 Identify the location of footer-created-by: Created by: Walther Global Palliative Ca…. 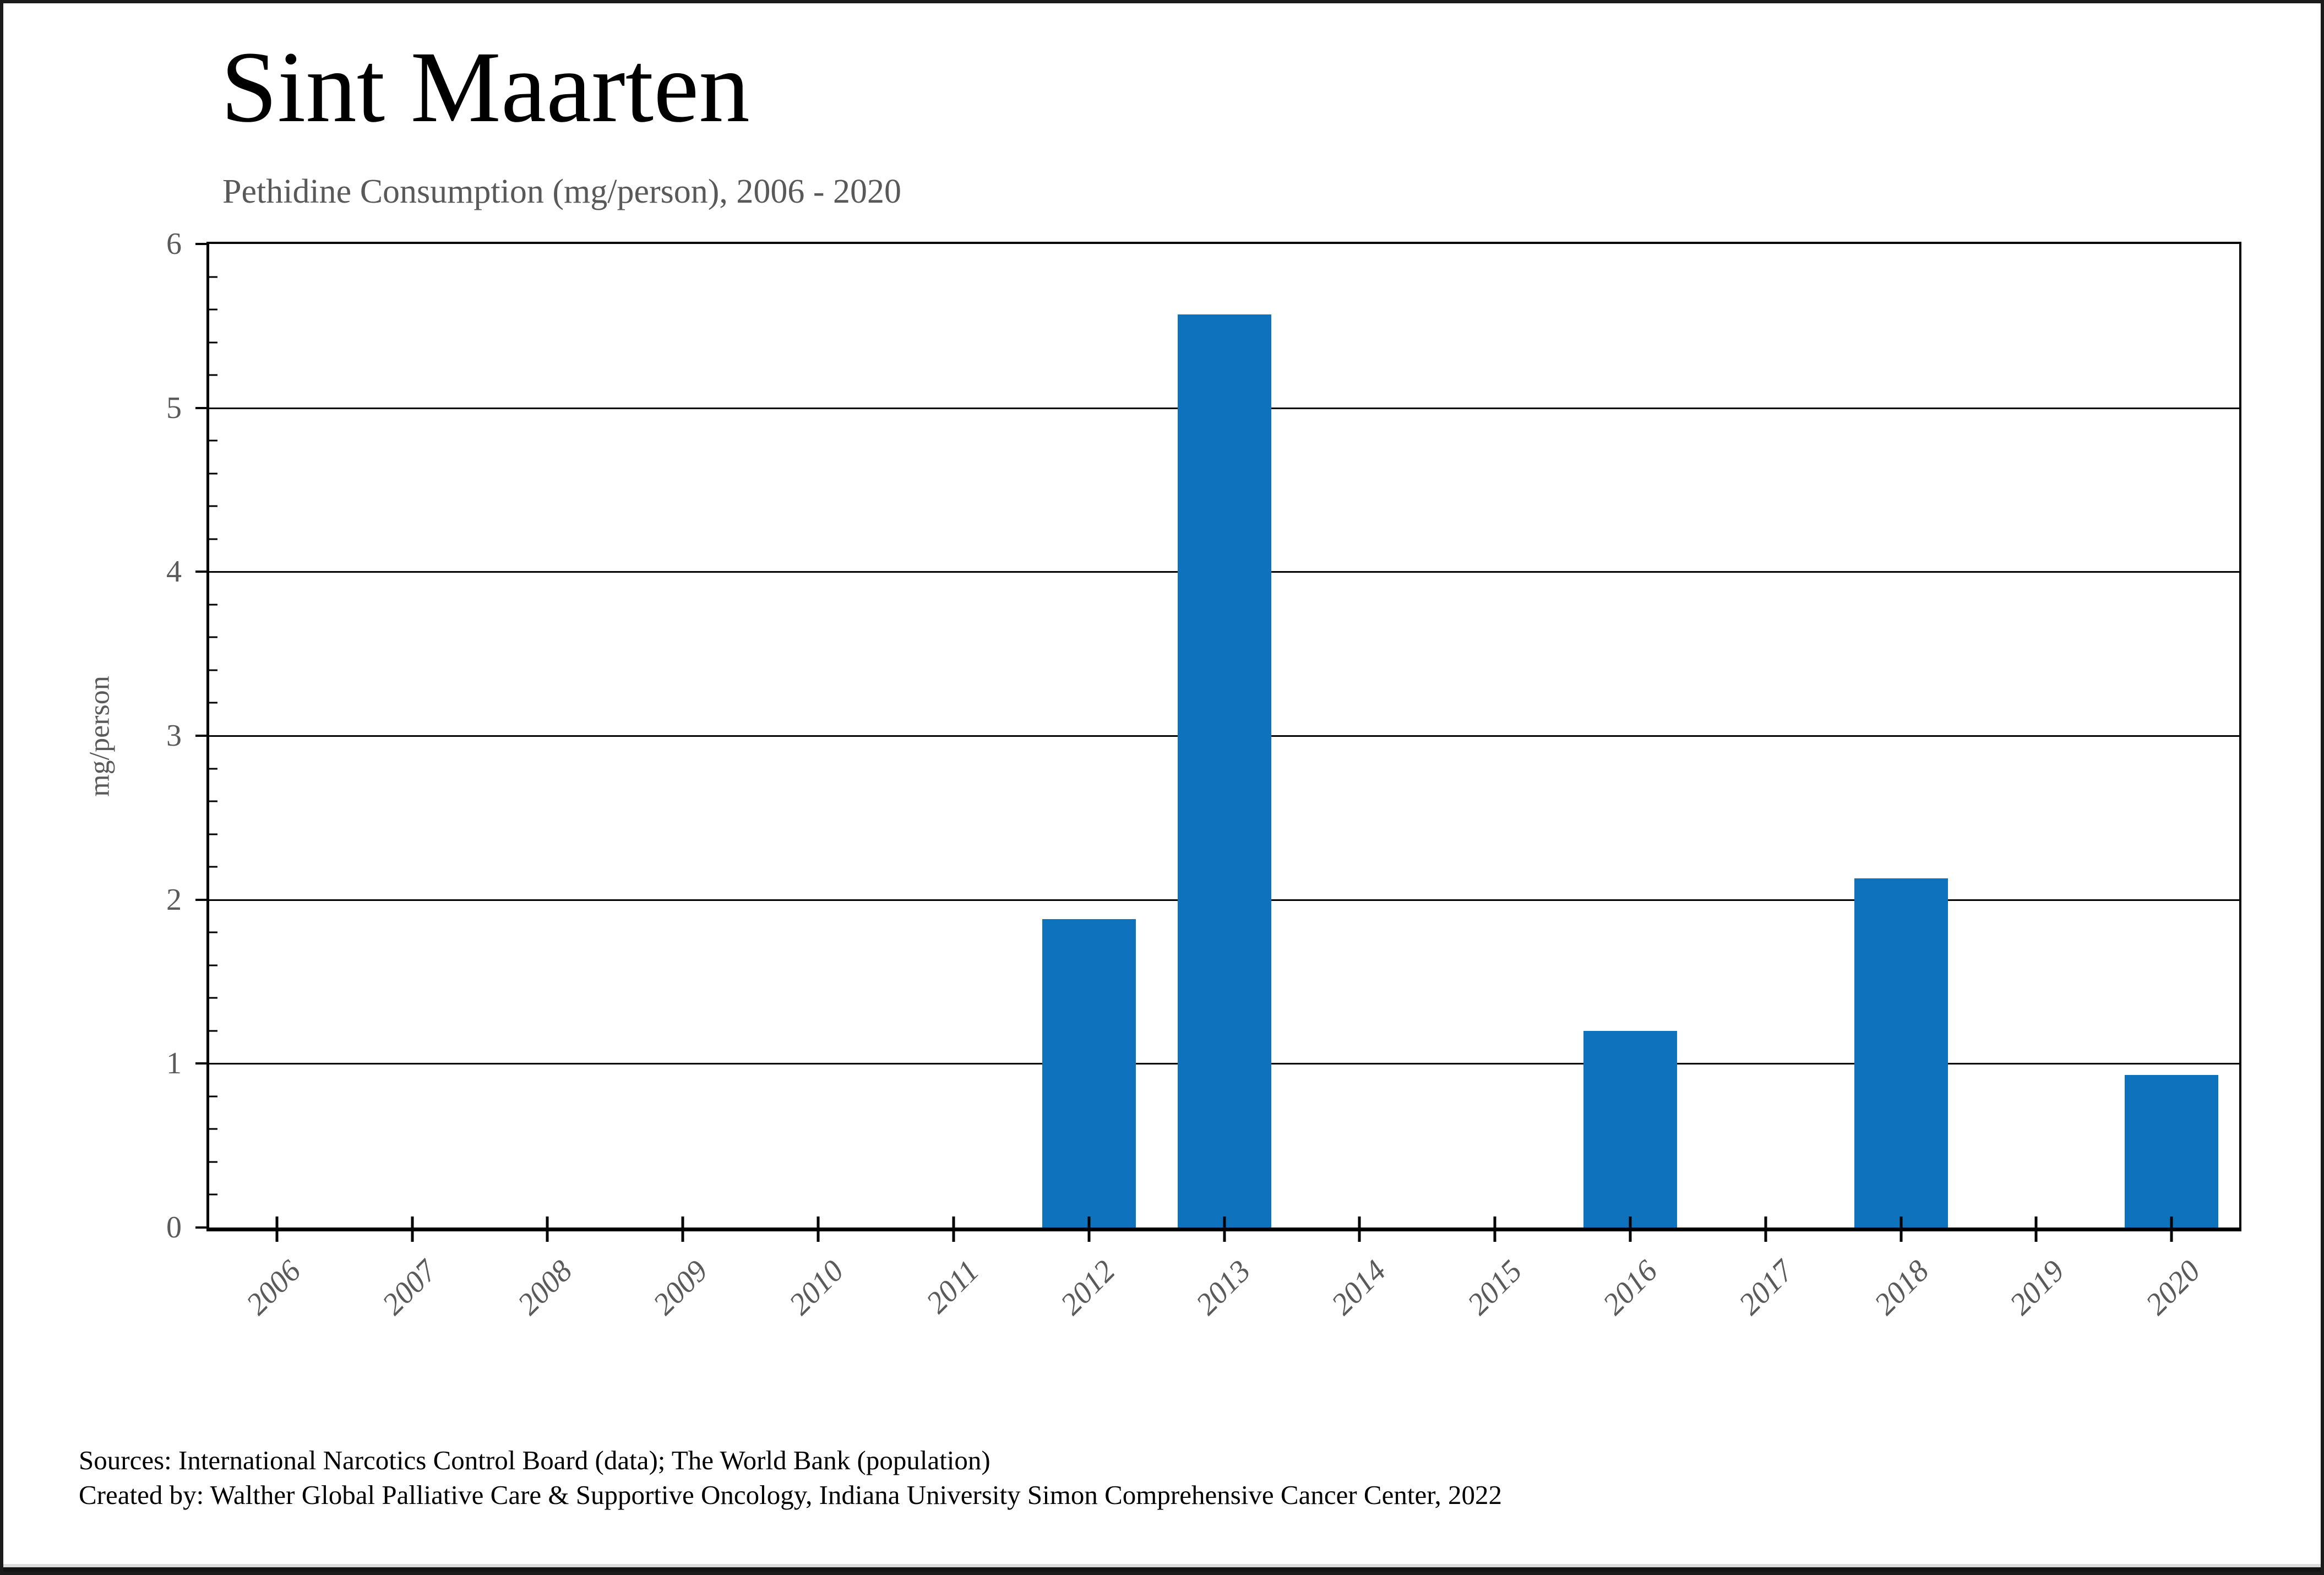
(791, 1494).